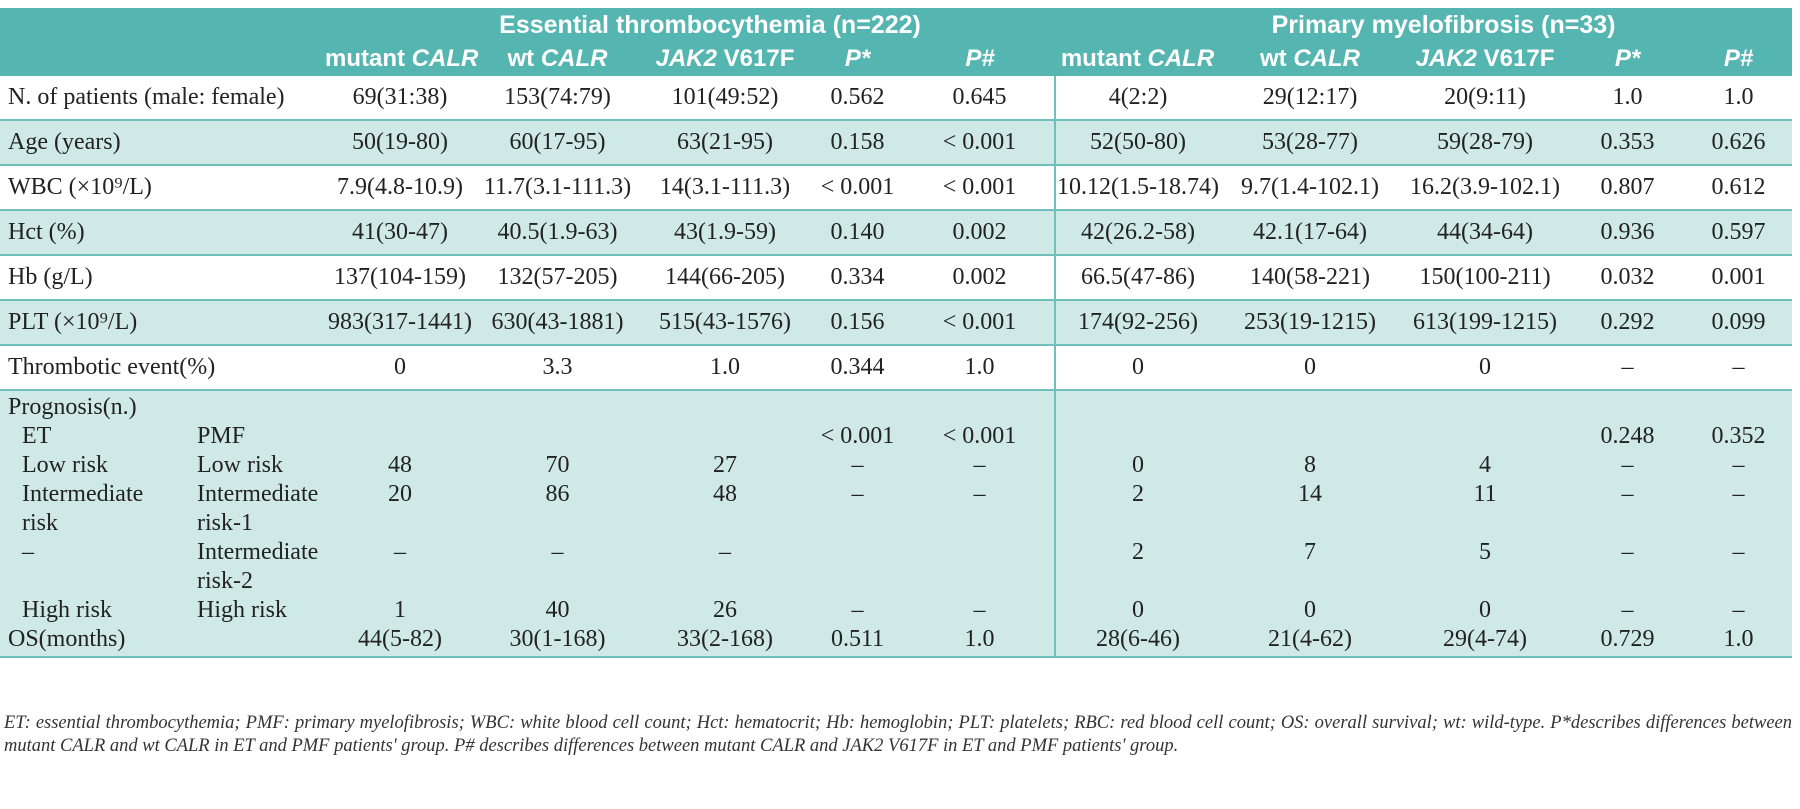 This screenshot has width=1800, height=809. I want to click on table-cell: 0.292, so click(1628, 323).